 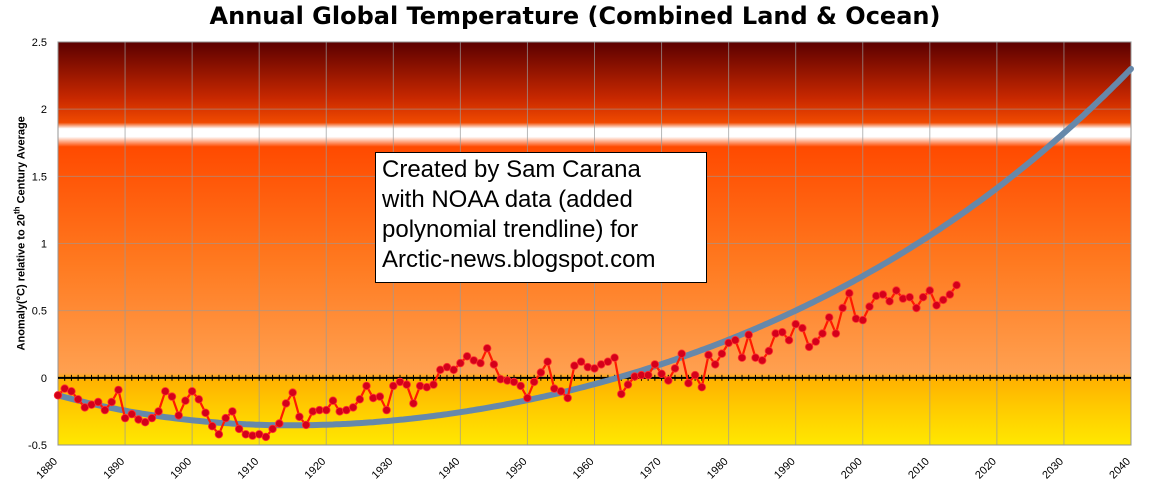 What do you see at coordinates (44, 110) in the screenshot?
I see `y-tick-label: 2` at bounding box center [44, 110].